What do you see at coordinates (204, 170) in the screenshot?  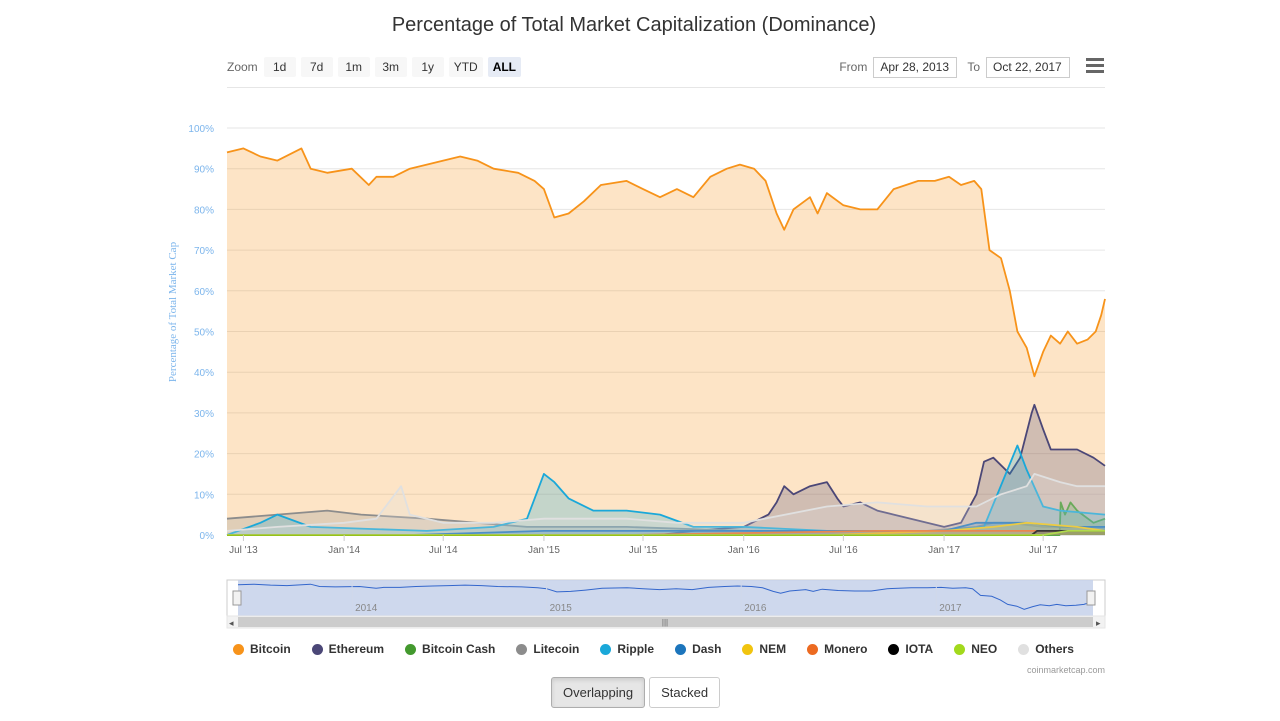 I see `y-tick-label: 90%` at bounding box center [204, 170].